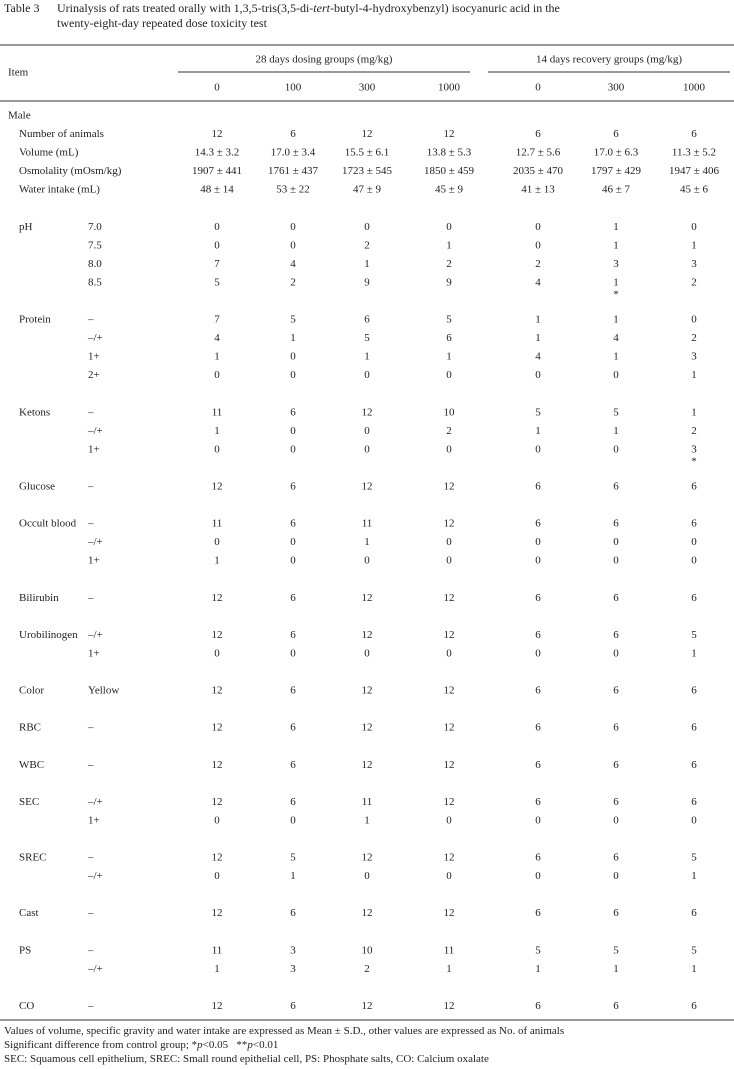 This screenshot has width=734, height=1069. Describe the element at coordinates (217, 171) in the screenshot. I see `cell: 1907 ± 441` at that location.